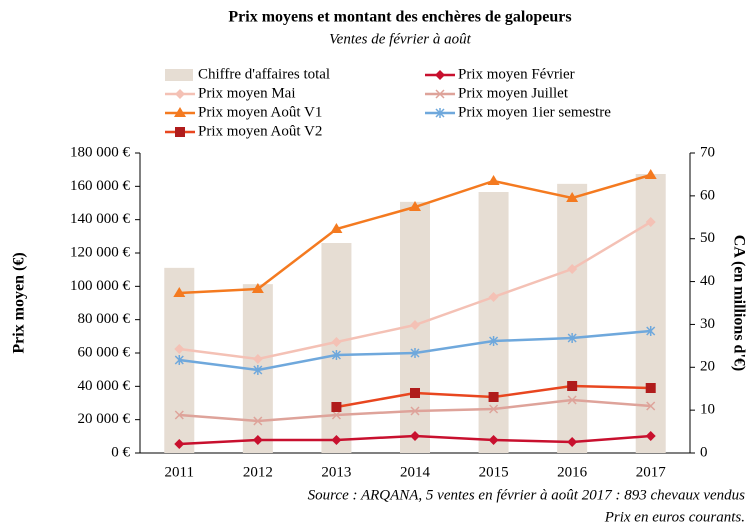 The image size is (749, 529). I want to click on chart-subtitle: Ventes de février à août, so click(400, 39).